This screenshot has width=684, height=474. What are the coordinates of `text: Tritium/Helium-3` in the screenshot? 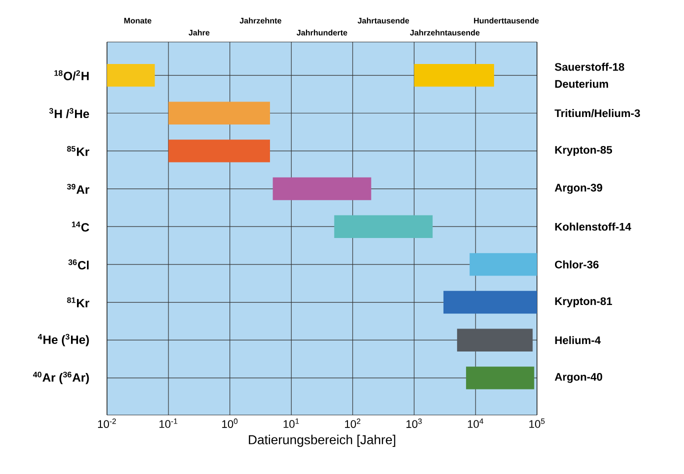 It's located at (597, 113).